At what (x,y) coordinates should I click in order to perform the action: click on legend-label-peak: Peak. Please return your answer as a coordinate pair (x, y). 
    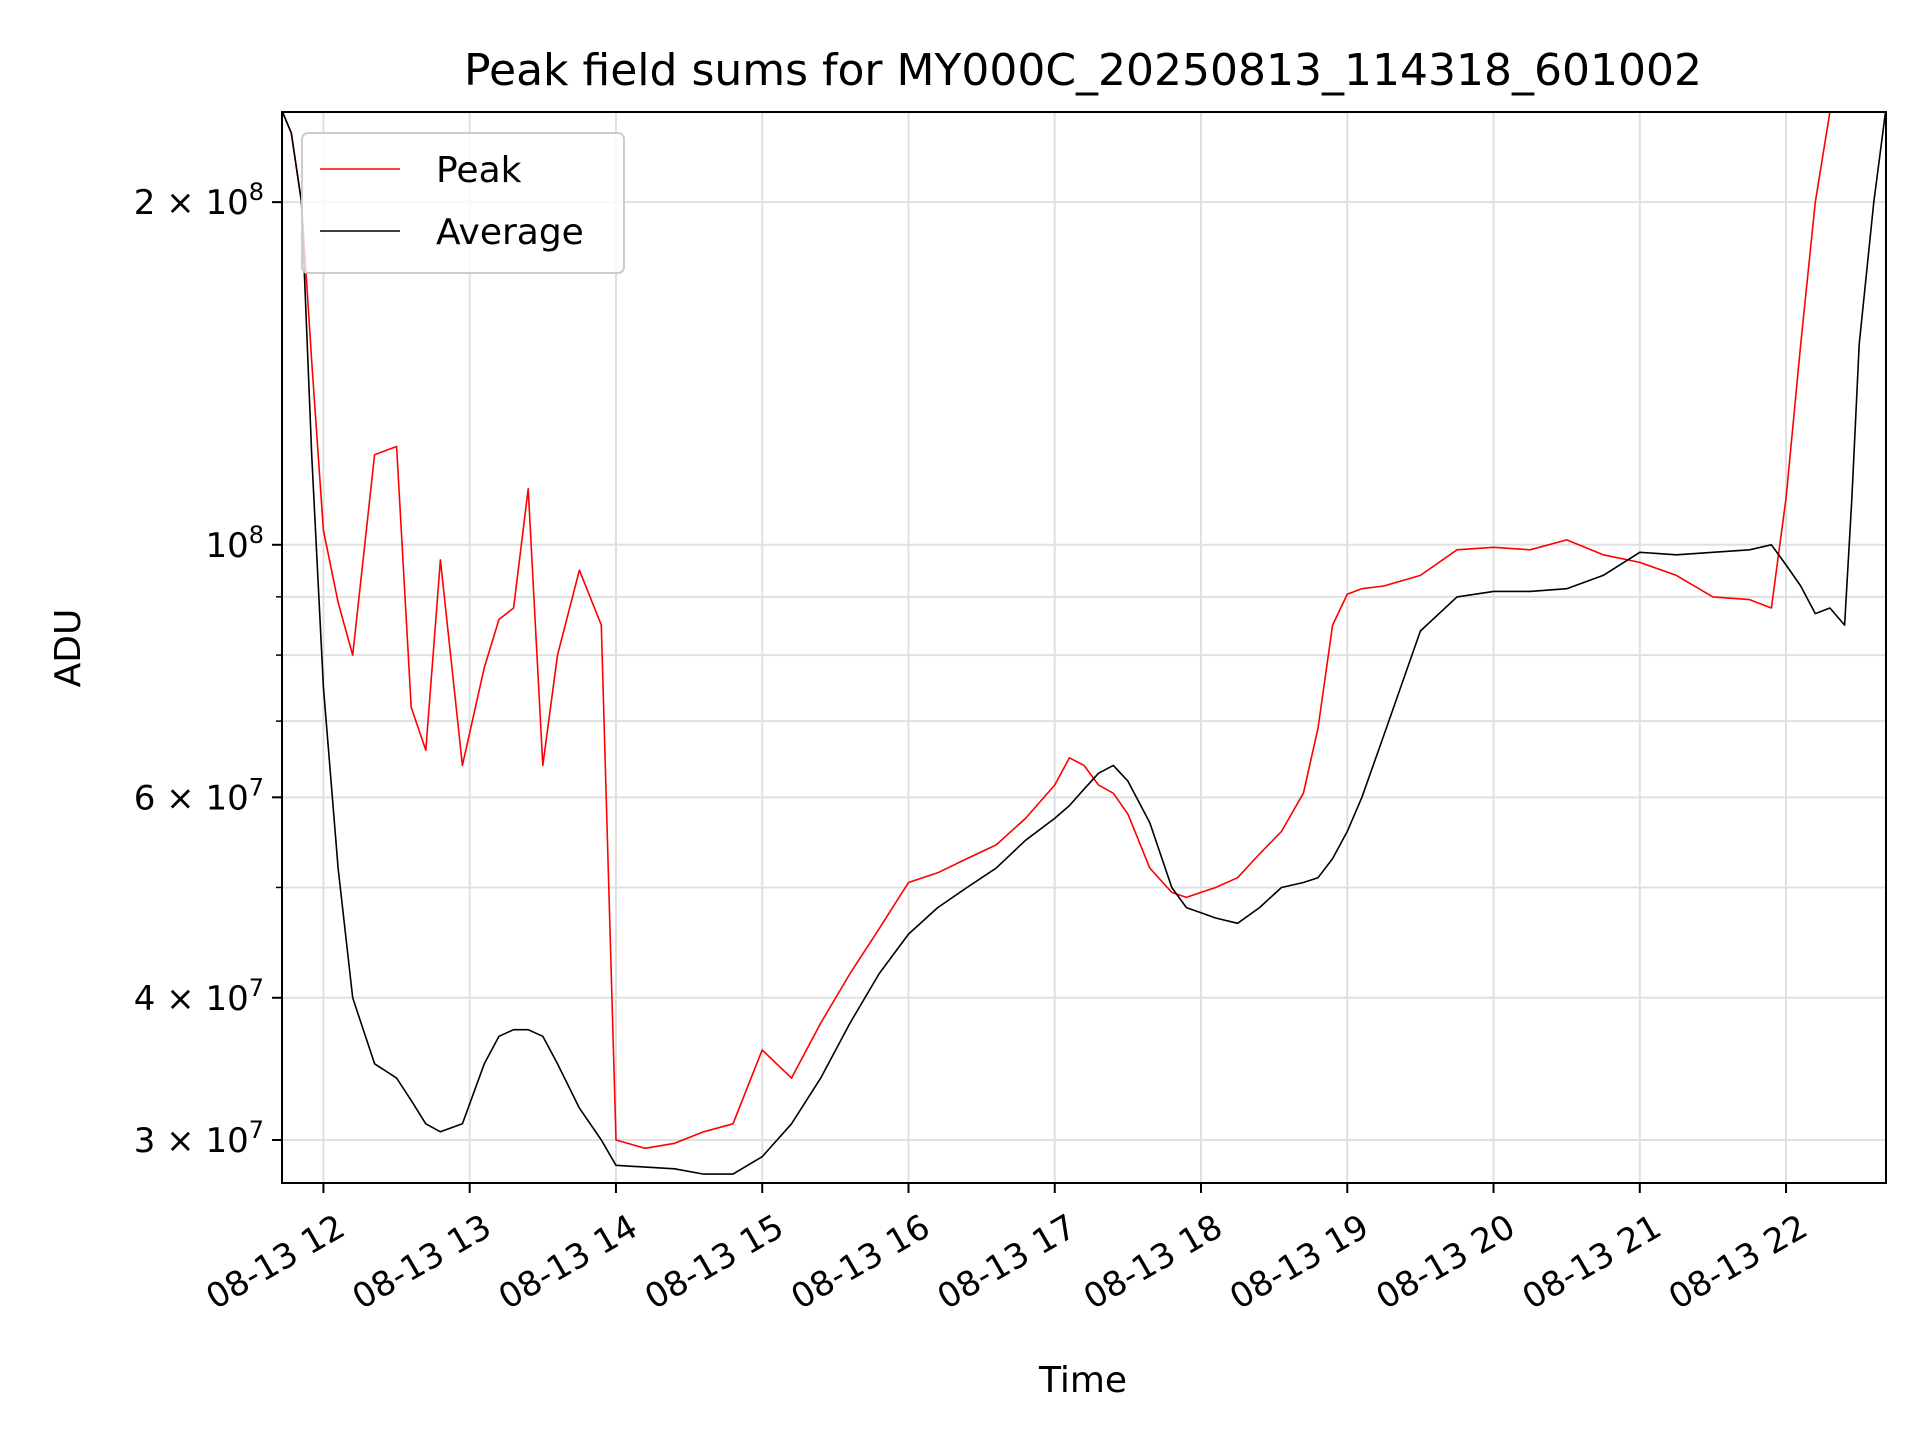
    Looking at the image, I should click on (479, 170).